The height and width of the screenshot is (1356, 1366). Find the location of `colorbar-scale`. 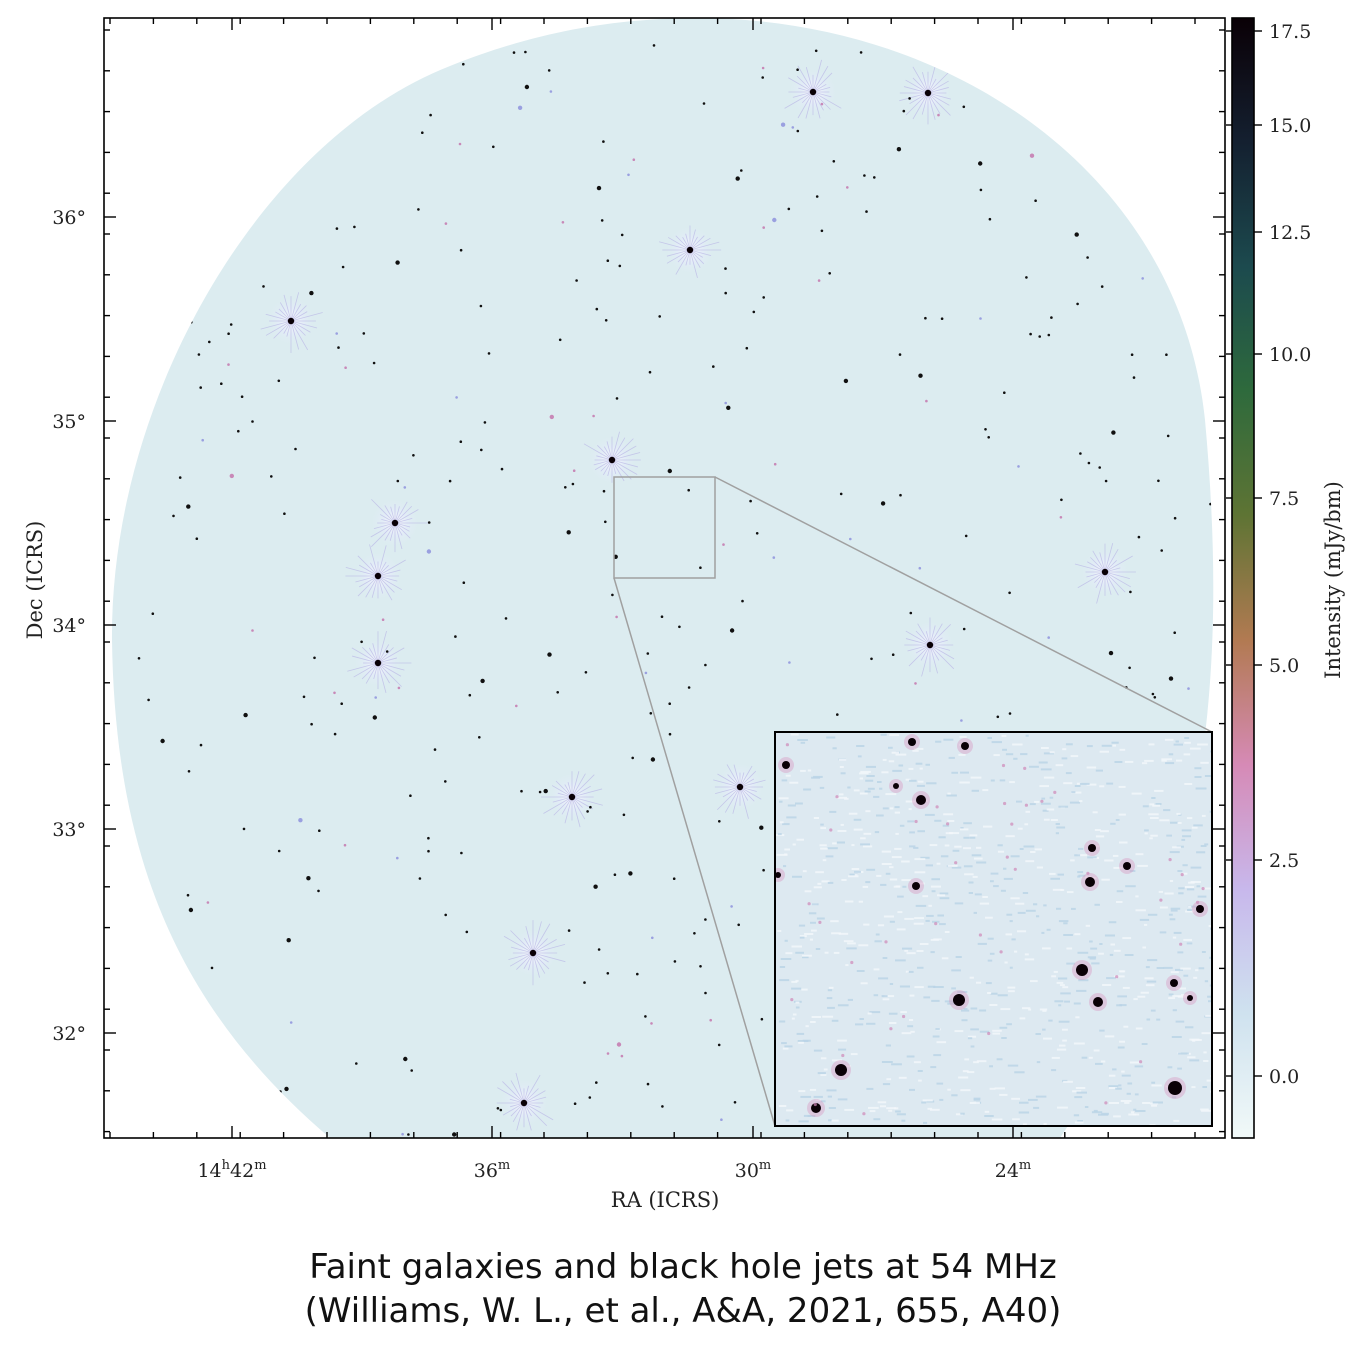

colorbar-scale is located at coordinates (1243, 578).